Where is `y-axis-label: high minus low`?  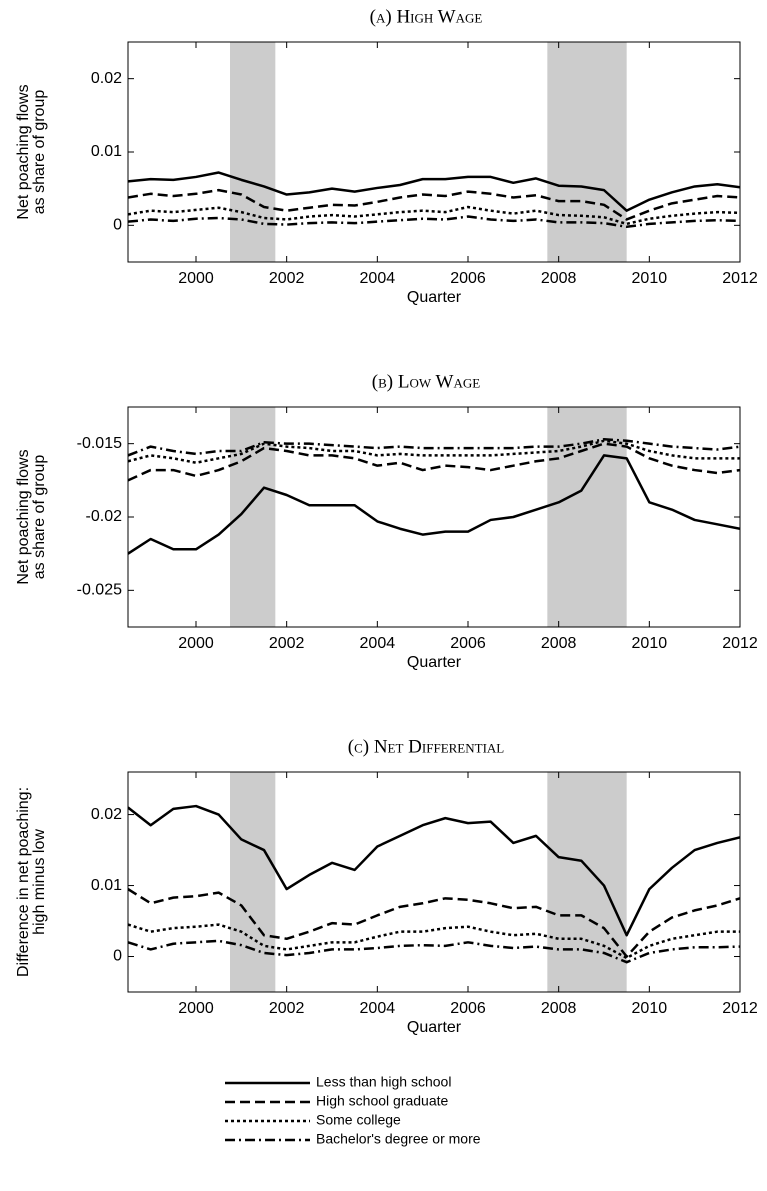
y-axis-label: high minus low is located at coordinates (39, 882).